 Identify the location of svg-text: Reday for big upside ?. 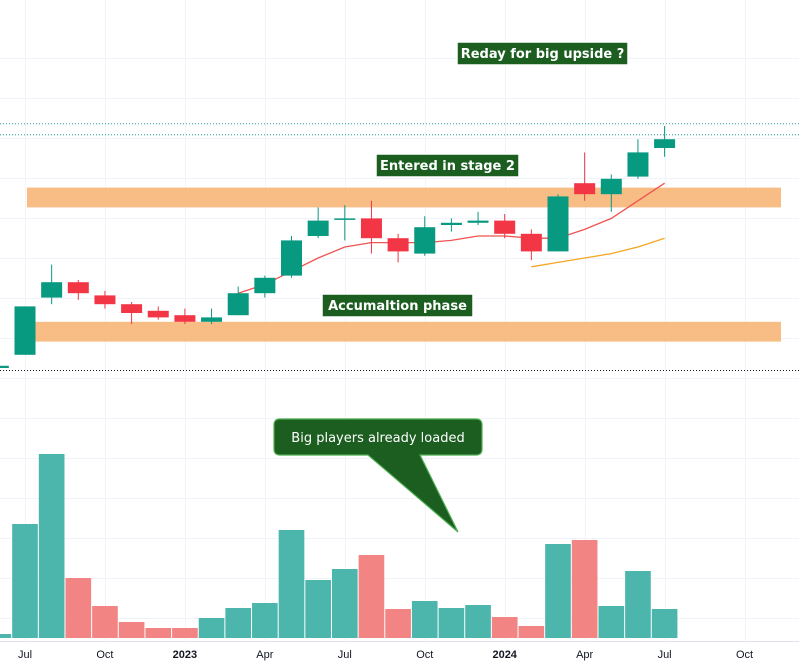
(543, 54).